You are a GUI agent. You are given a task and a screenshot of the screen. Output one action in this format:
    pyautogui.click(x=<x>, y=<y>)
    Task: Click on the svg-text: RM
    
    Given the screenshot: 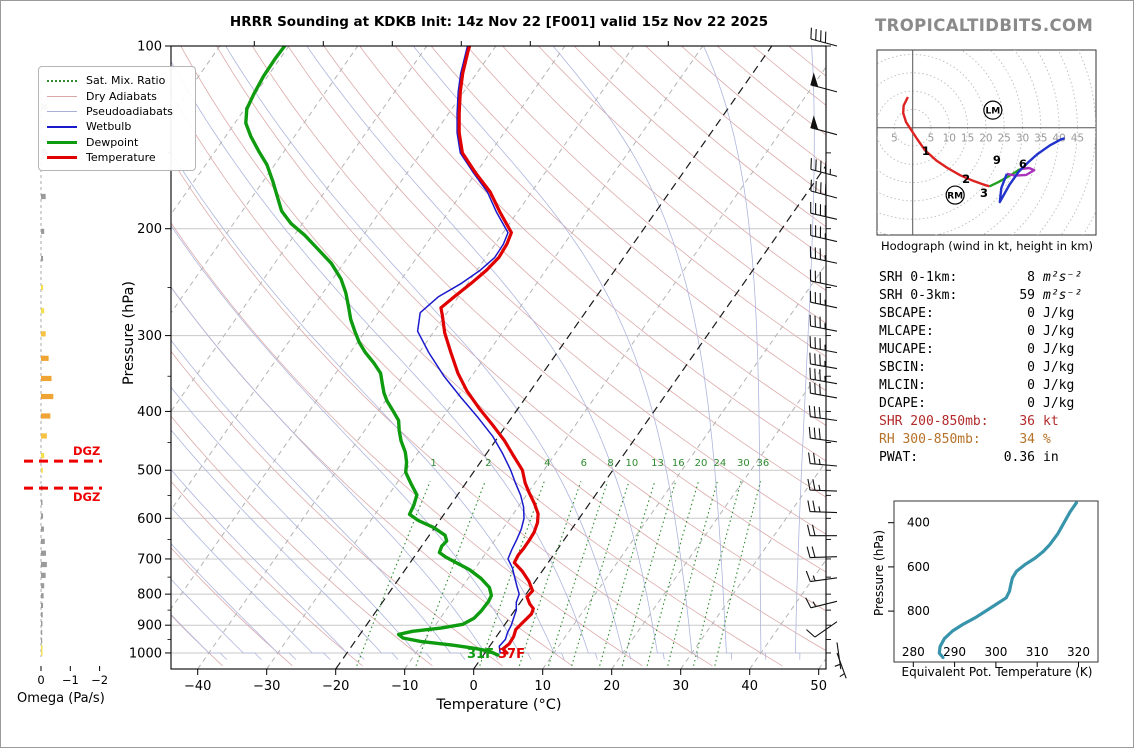 What is the action you would take?
    pyautogui.click(x=955, y=197)
    